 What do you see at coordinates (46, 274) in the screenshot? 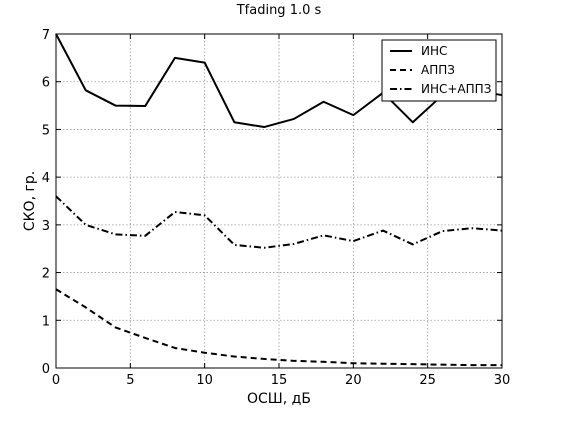
I see `y-tick-label: 2` at bounding box center [46, 274].